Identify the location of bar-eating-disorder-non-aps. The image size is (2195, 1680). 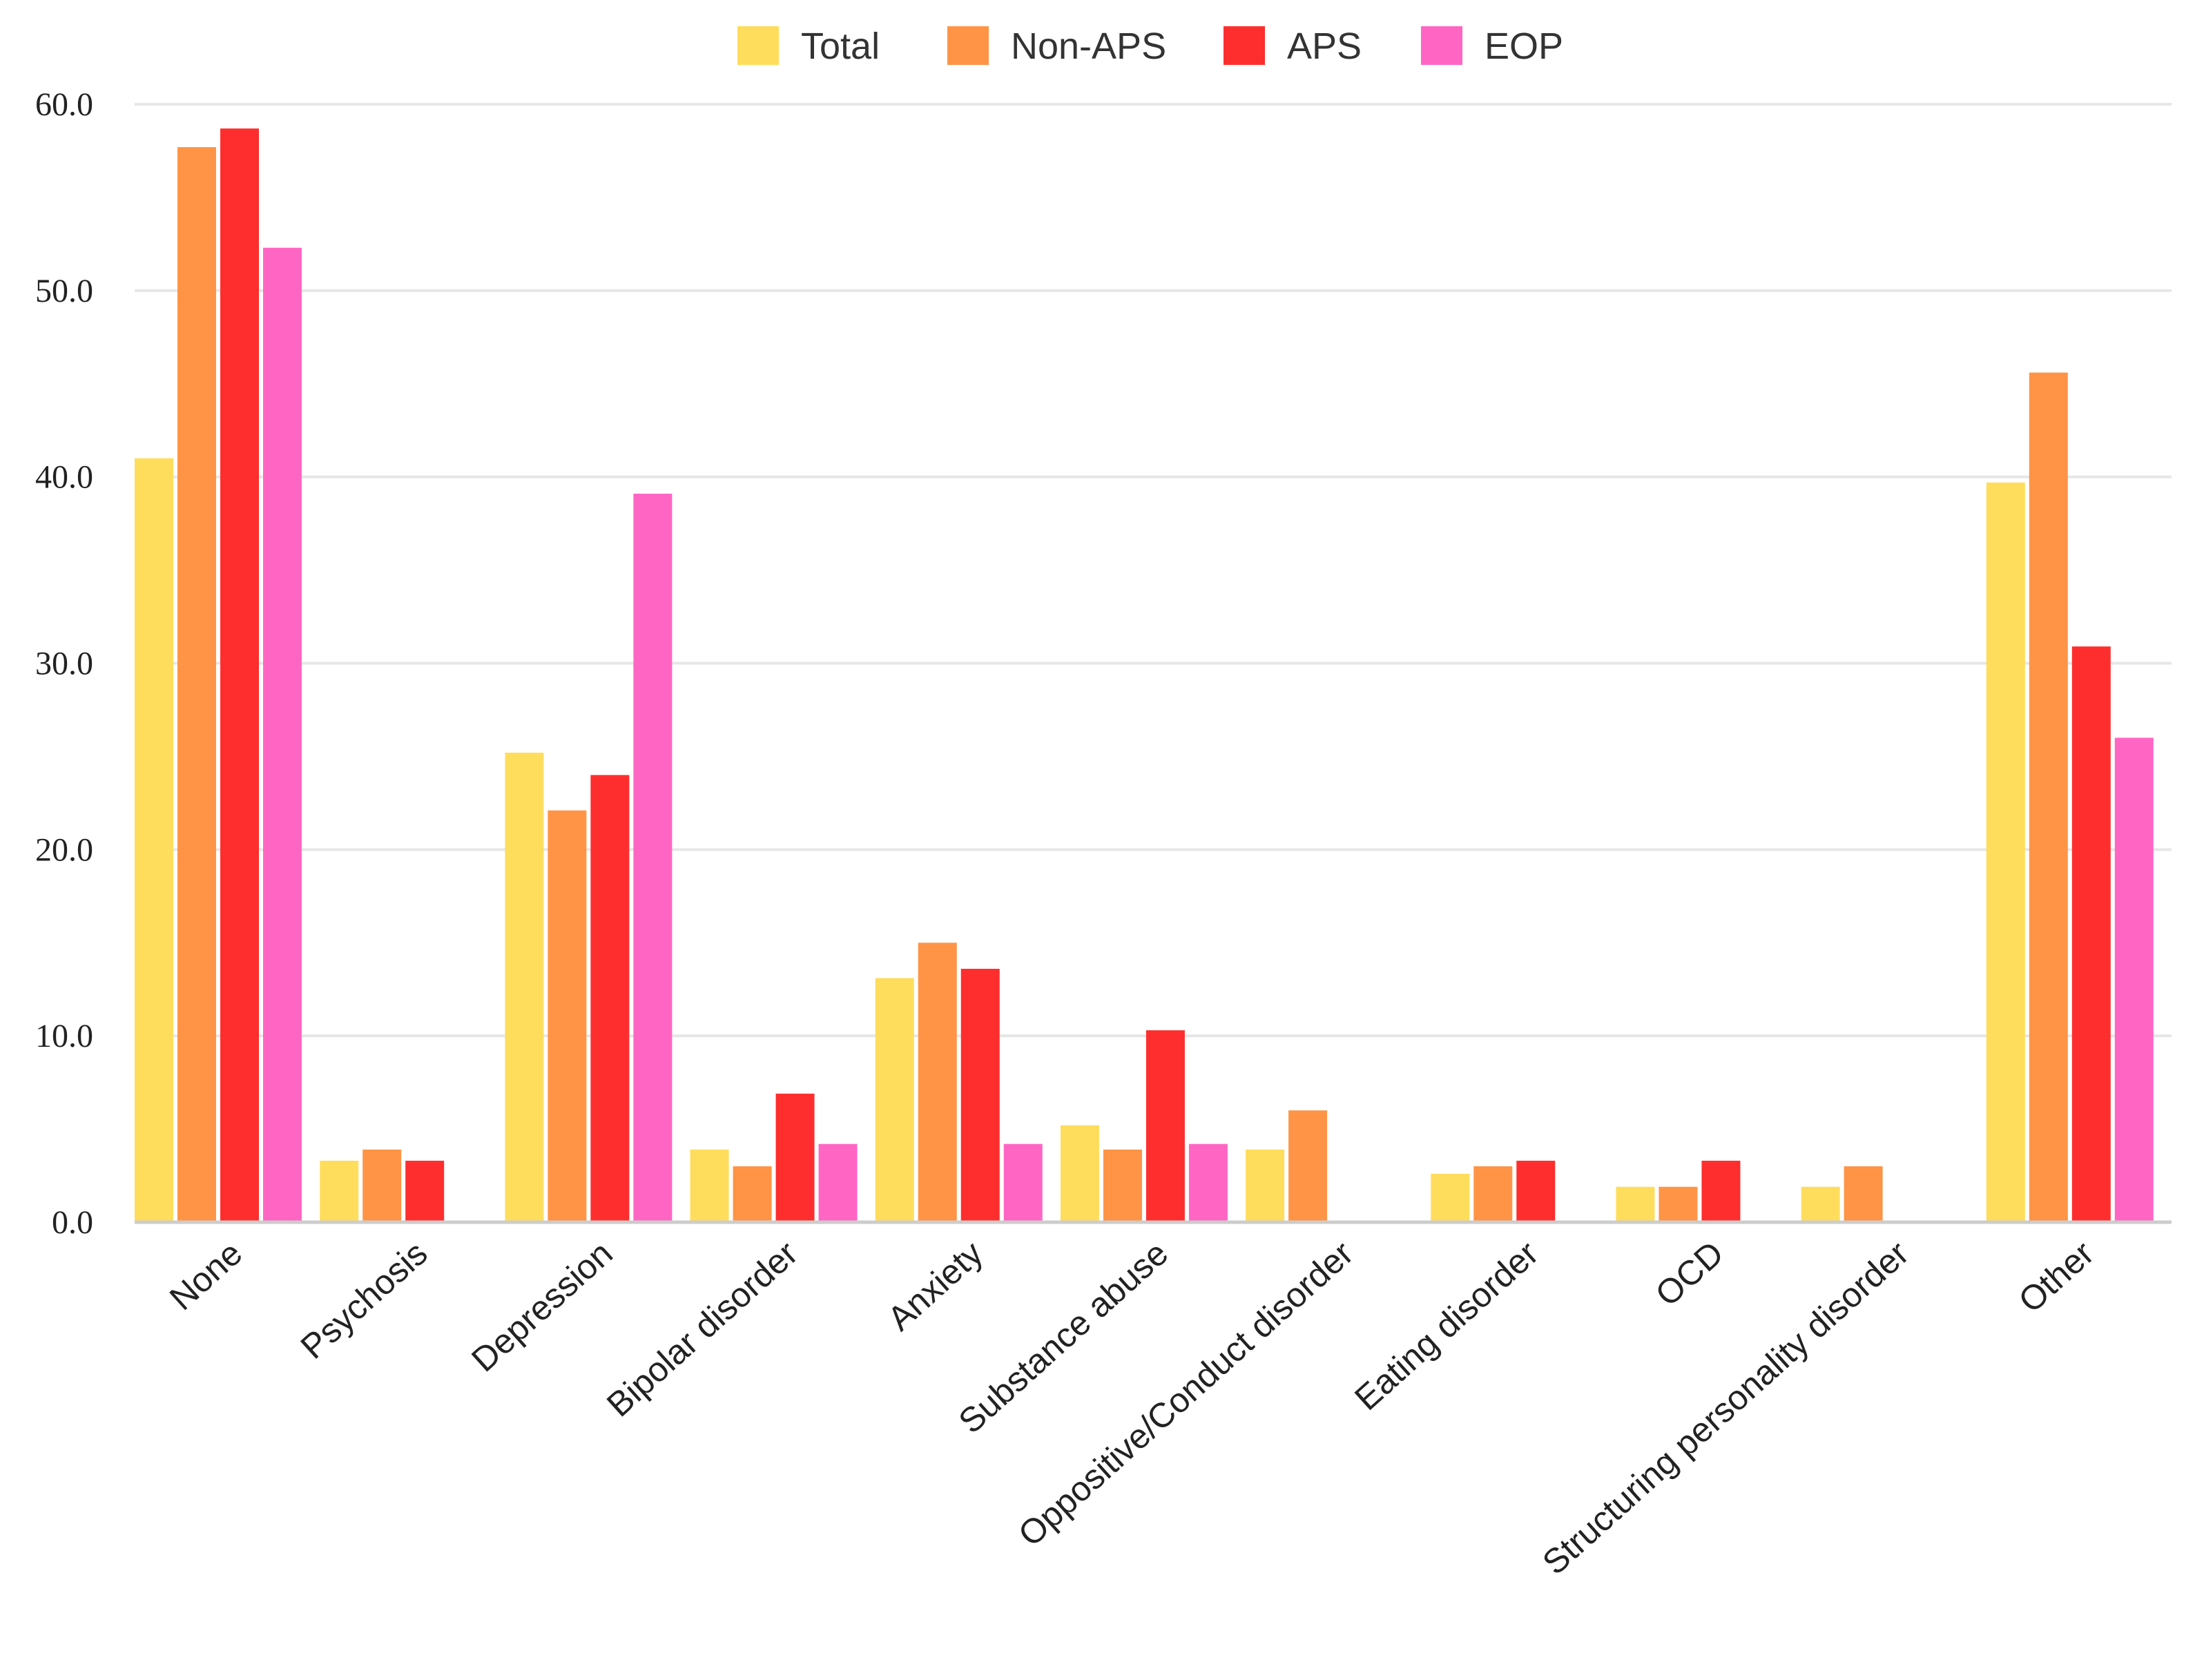
(1493, 1194).